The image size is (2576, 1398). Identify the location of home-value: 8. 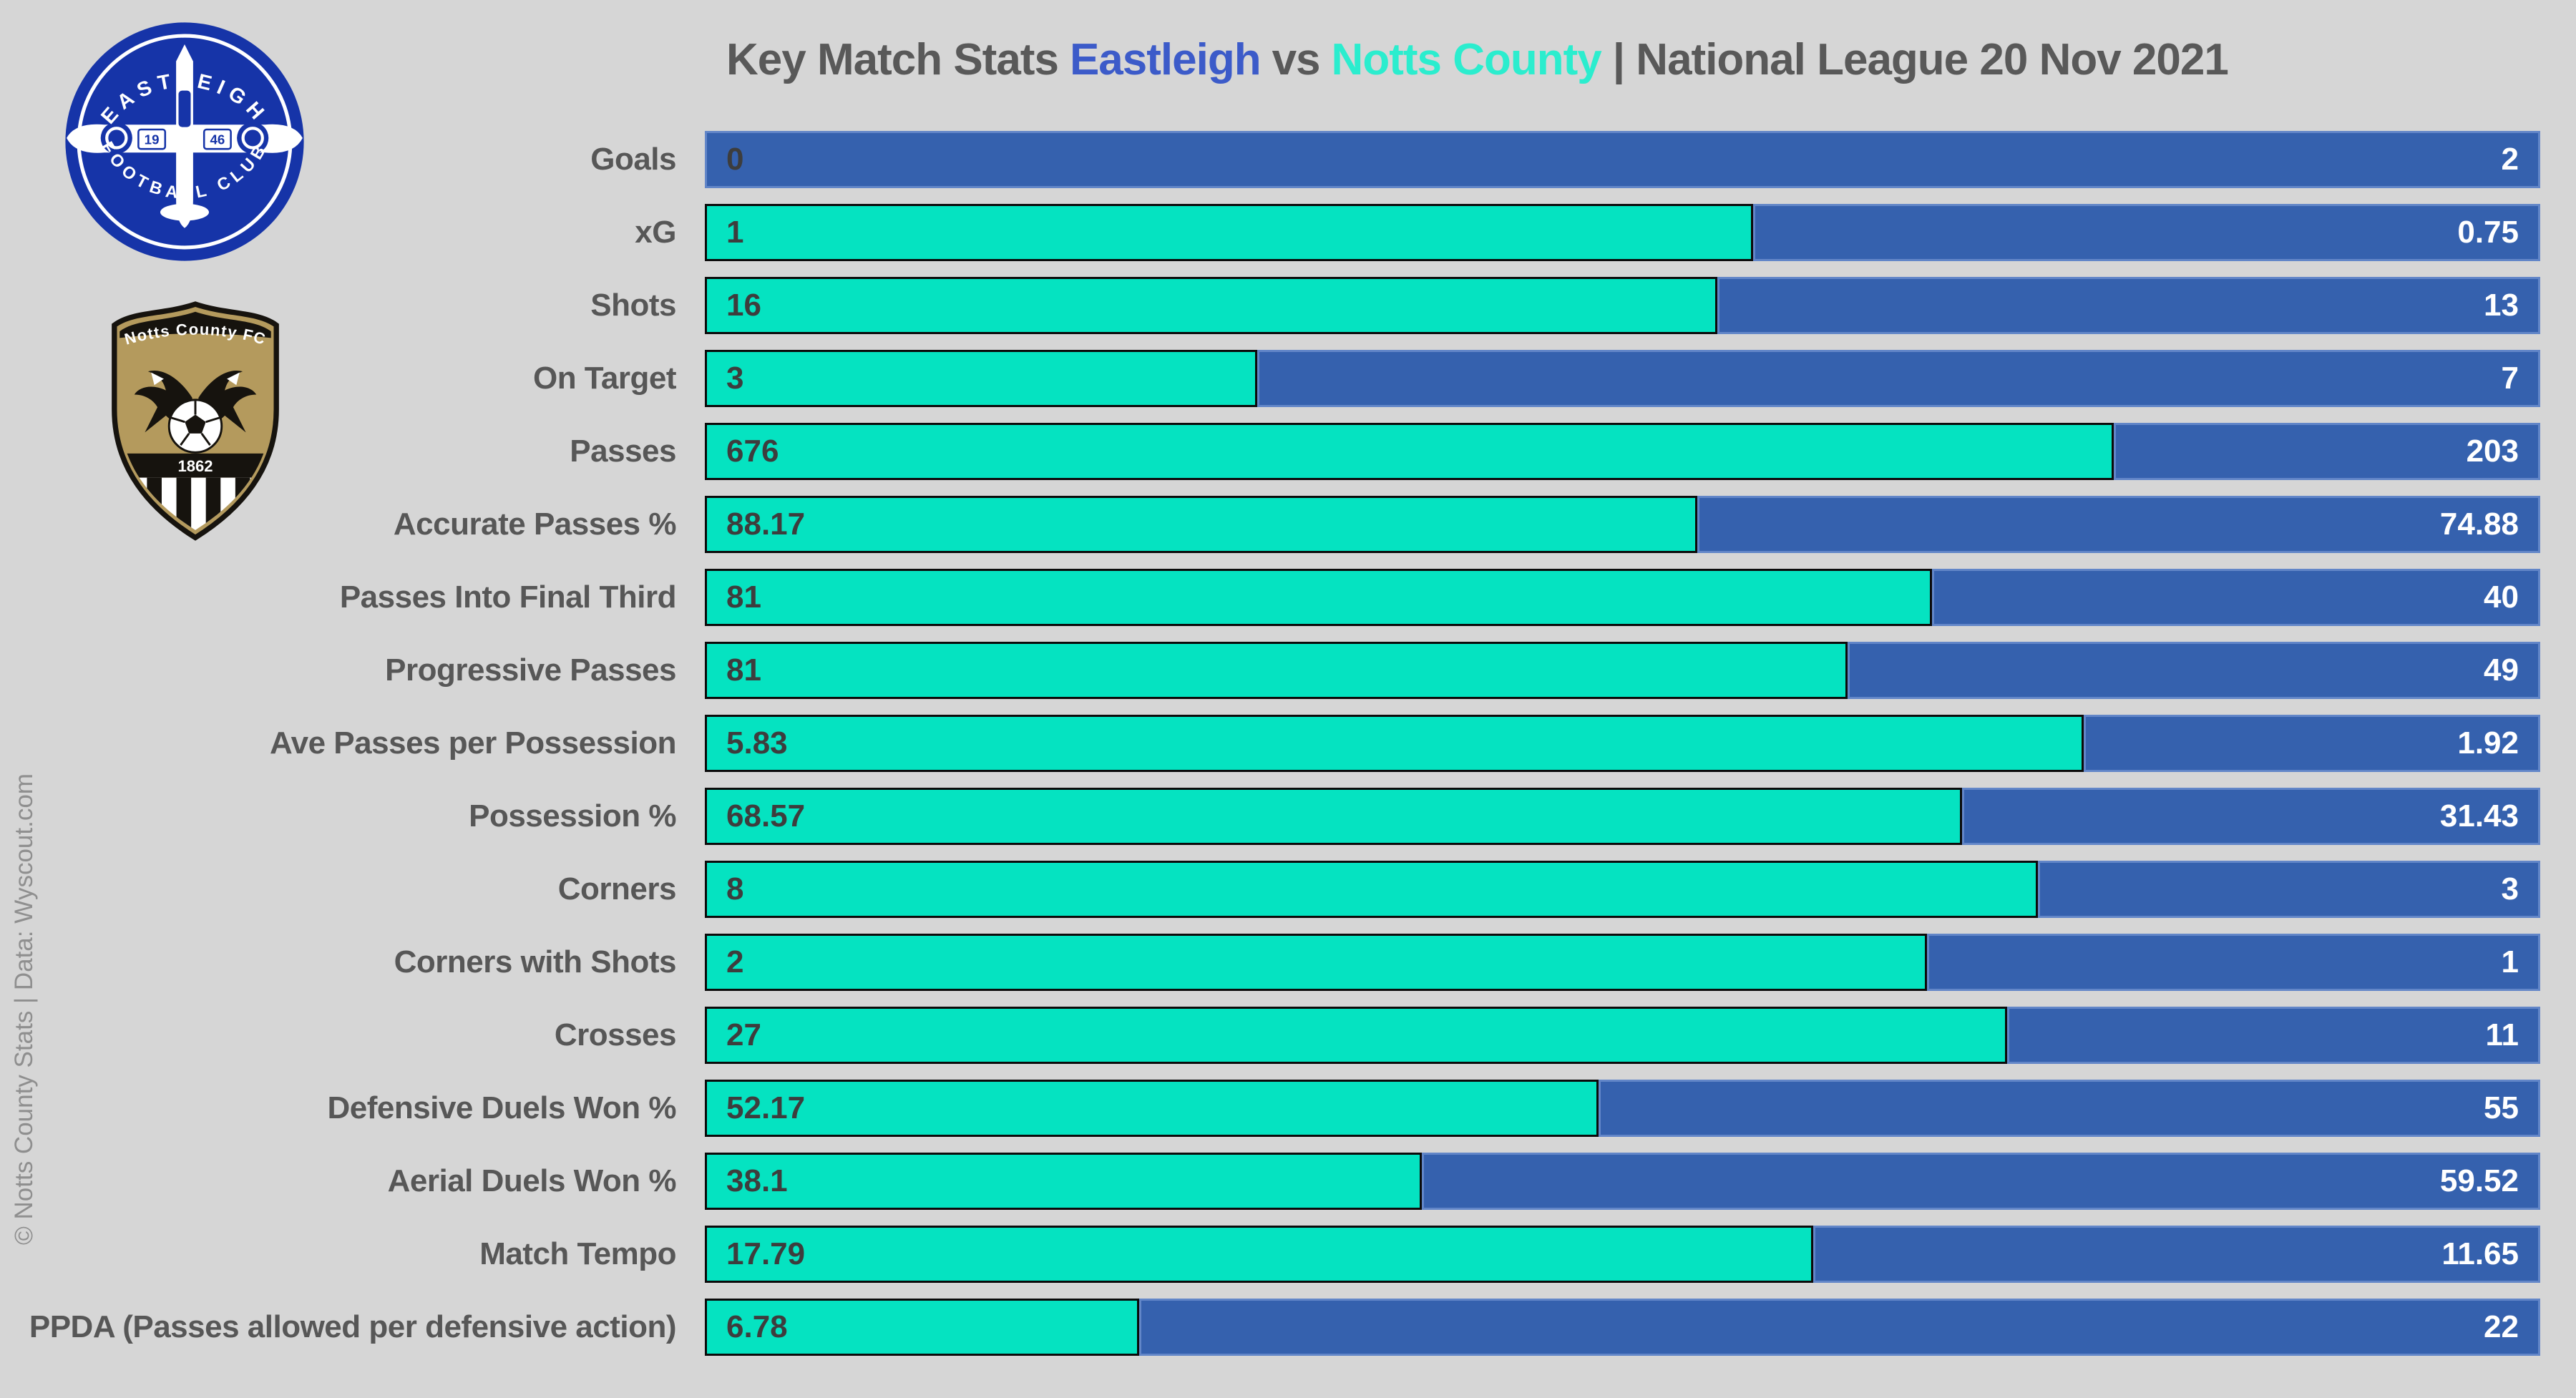
(735, 888).